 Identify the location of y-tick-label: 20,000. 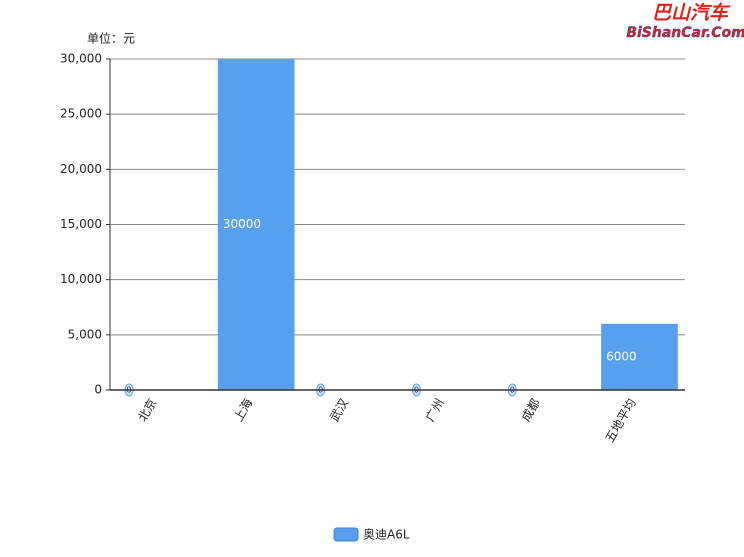
(81, 169).